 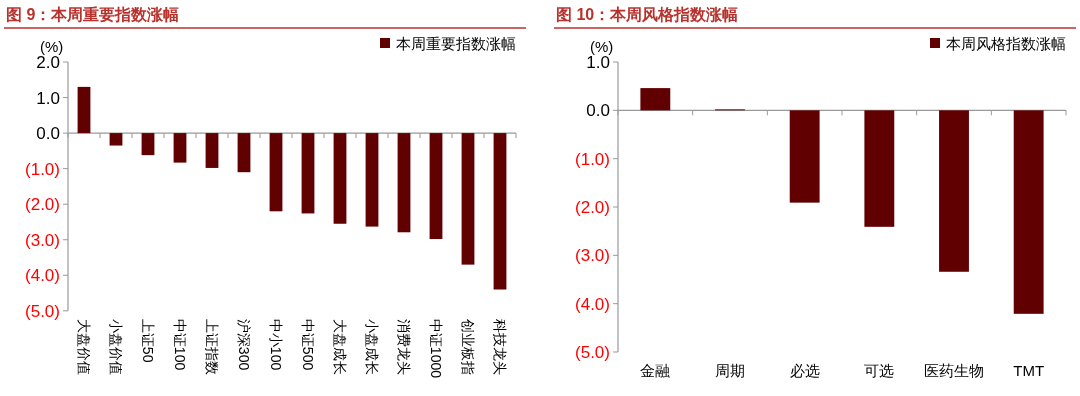 I want to click on x-tick-label: 中小100, so click(x=276, y=344).